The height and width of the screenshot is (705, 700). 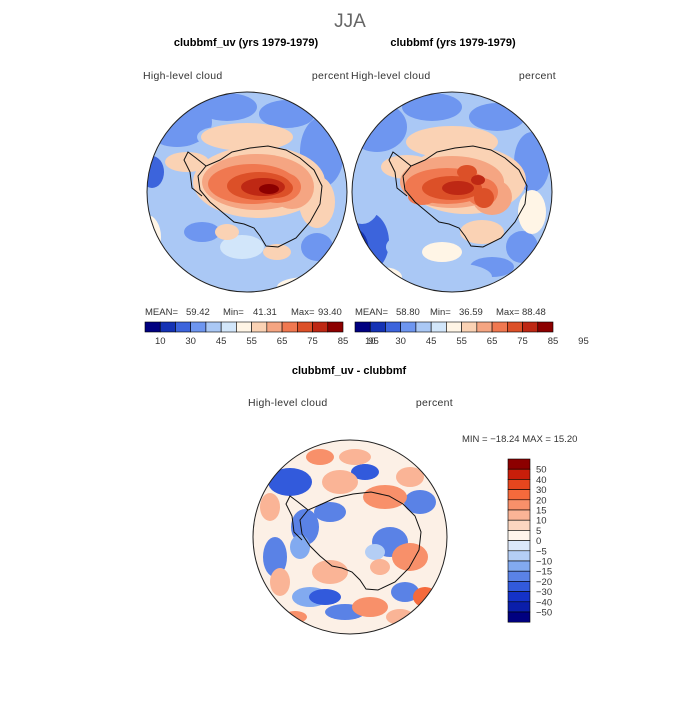 What do you see at coordinates (440, 312) in the screenshot?
I see `panel-b-min-label: Min=` at bounding box center [440, 312].